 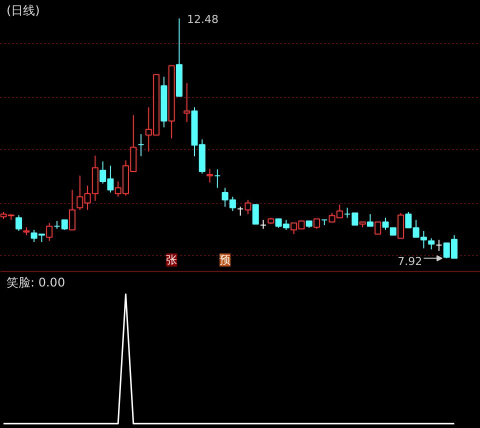 What do you see at coordinates (36, 283) in the screenshot?
I see `chart-title: 笑脸: 0.00` at bounding box center [36, 283].